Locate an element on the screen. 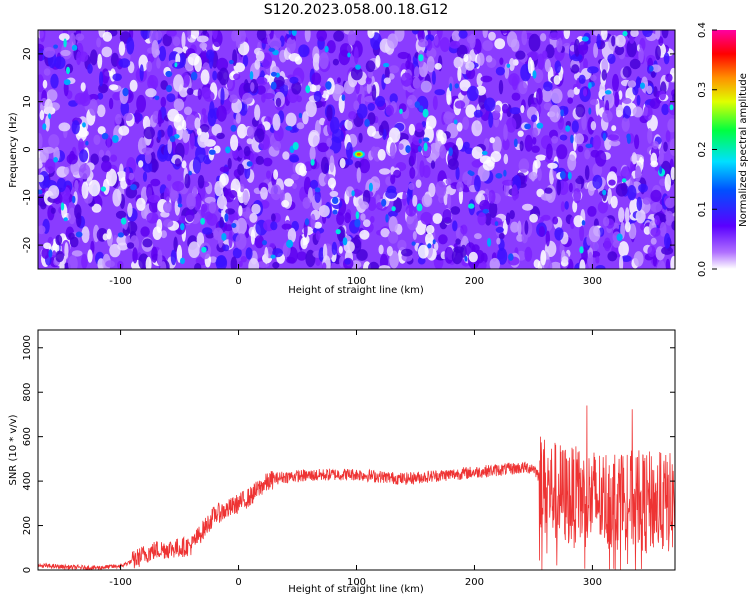 Image resolution: width=750 pixels, height=604 pixels. bottom-y-axis-label: SNR (10 * v/v) is located at coordinates (13, 449).